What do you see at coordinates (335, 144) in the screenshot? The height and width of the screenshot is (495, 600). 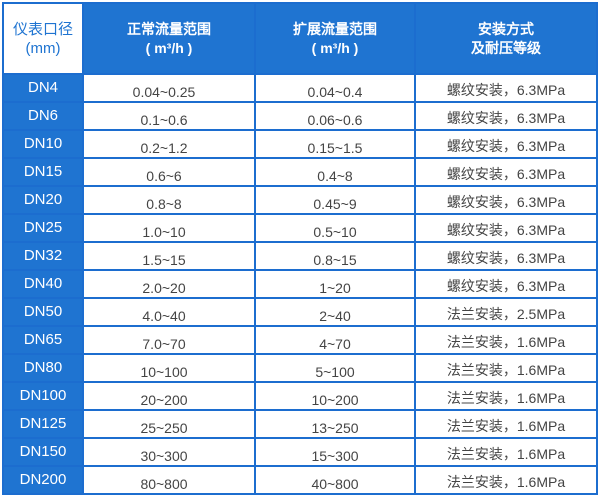 I see `extended-flow-cell: 0.15~1.5` at bounding box center [335, 144].